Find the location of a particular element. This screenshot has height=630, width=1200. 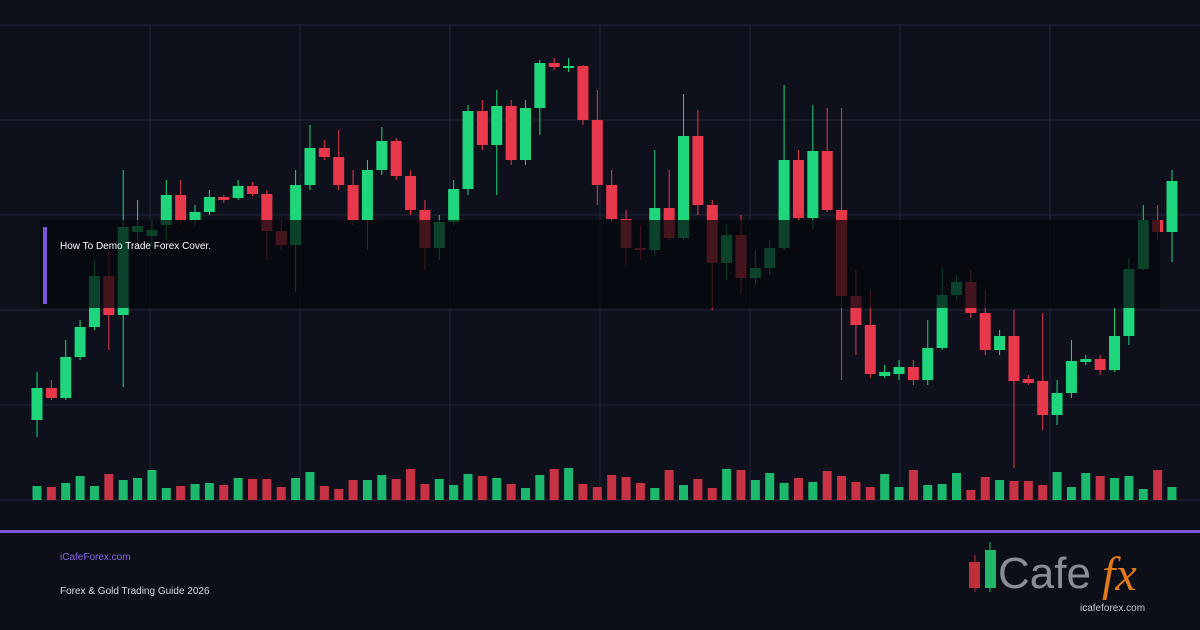

logo-word: Cafe is located at coordinates (1044, 573).